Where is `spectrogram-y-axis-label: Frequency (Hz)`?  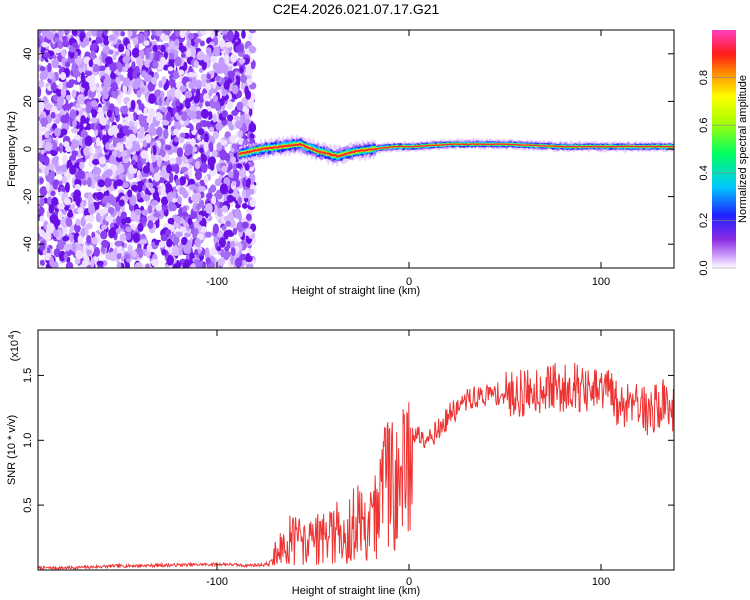
spectrogram-y-axis-label: Frequency (Hz) is located at coordinates (12, 149).